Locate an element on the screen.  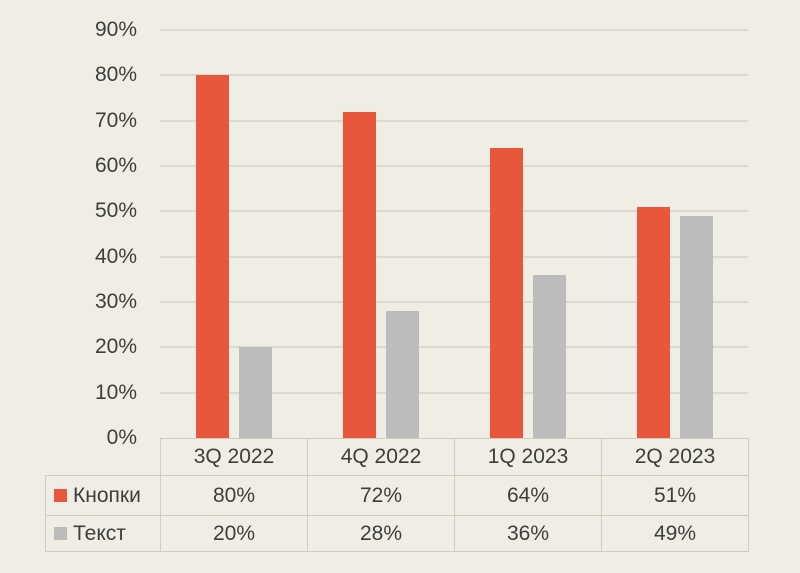
value-cell: 49% is located at coordinates (675, 533).